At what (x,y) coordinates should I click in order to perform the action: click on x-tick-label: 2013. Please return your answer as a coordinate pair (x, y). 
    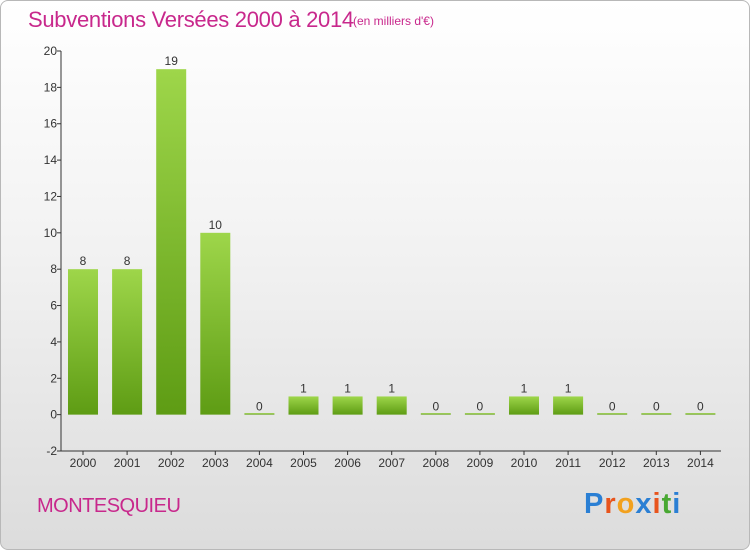
    Looking at the image, I should click on (656, 463).